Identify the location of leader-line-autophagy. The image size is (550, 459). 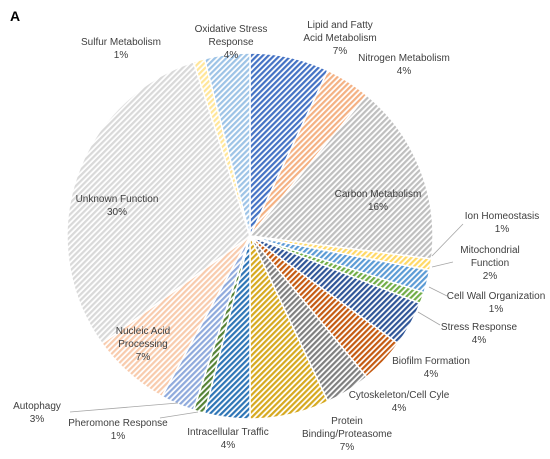
(124, 407).